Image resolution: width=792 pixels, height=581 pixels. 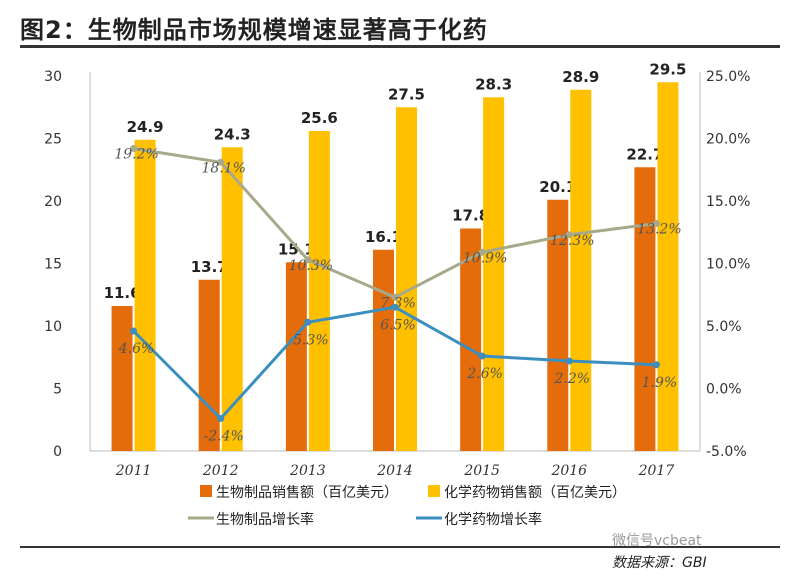 What do you see at coordinates (57, 390) in the screenshot?
I see `left-tick-label: 5` at bounding box center [57, 390].